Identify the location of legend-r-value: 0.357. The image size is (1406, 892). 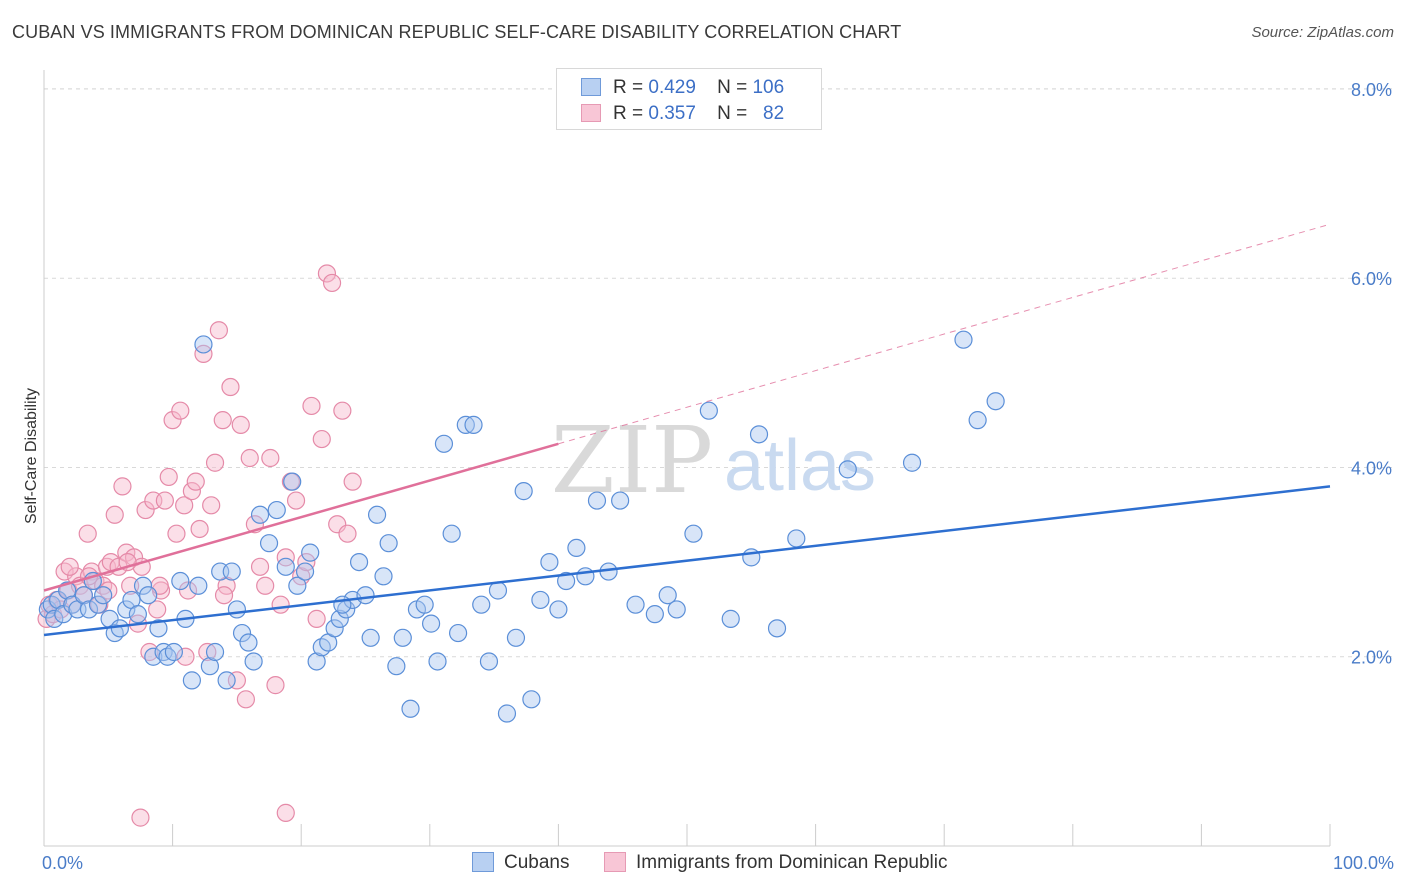
(672, 113).